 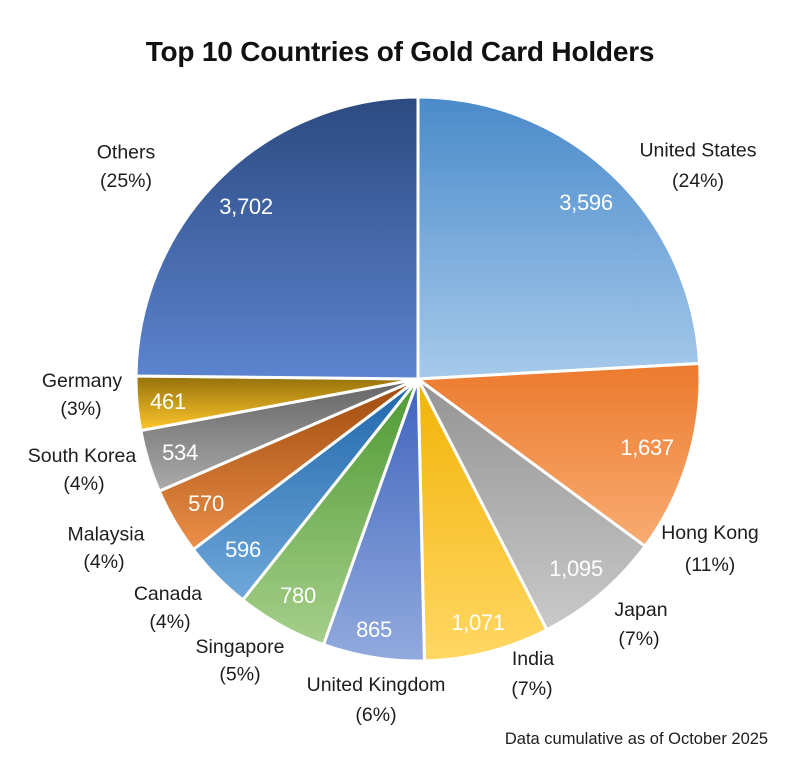 I want to click on svg-text: 1,637, so click(x=647, y=447).